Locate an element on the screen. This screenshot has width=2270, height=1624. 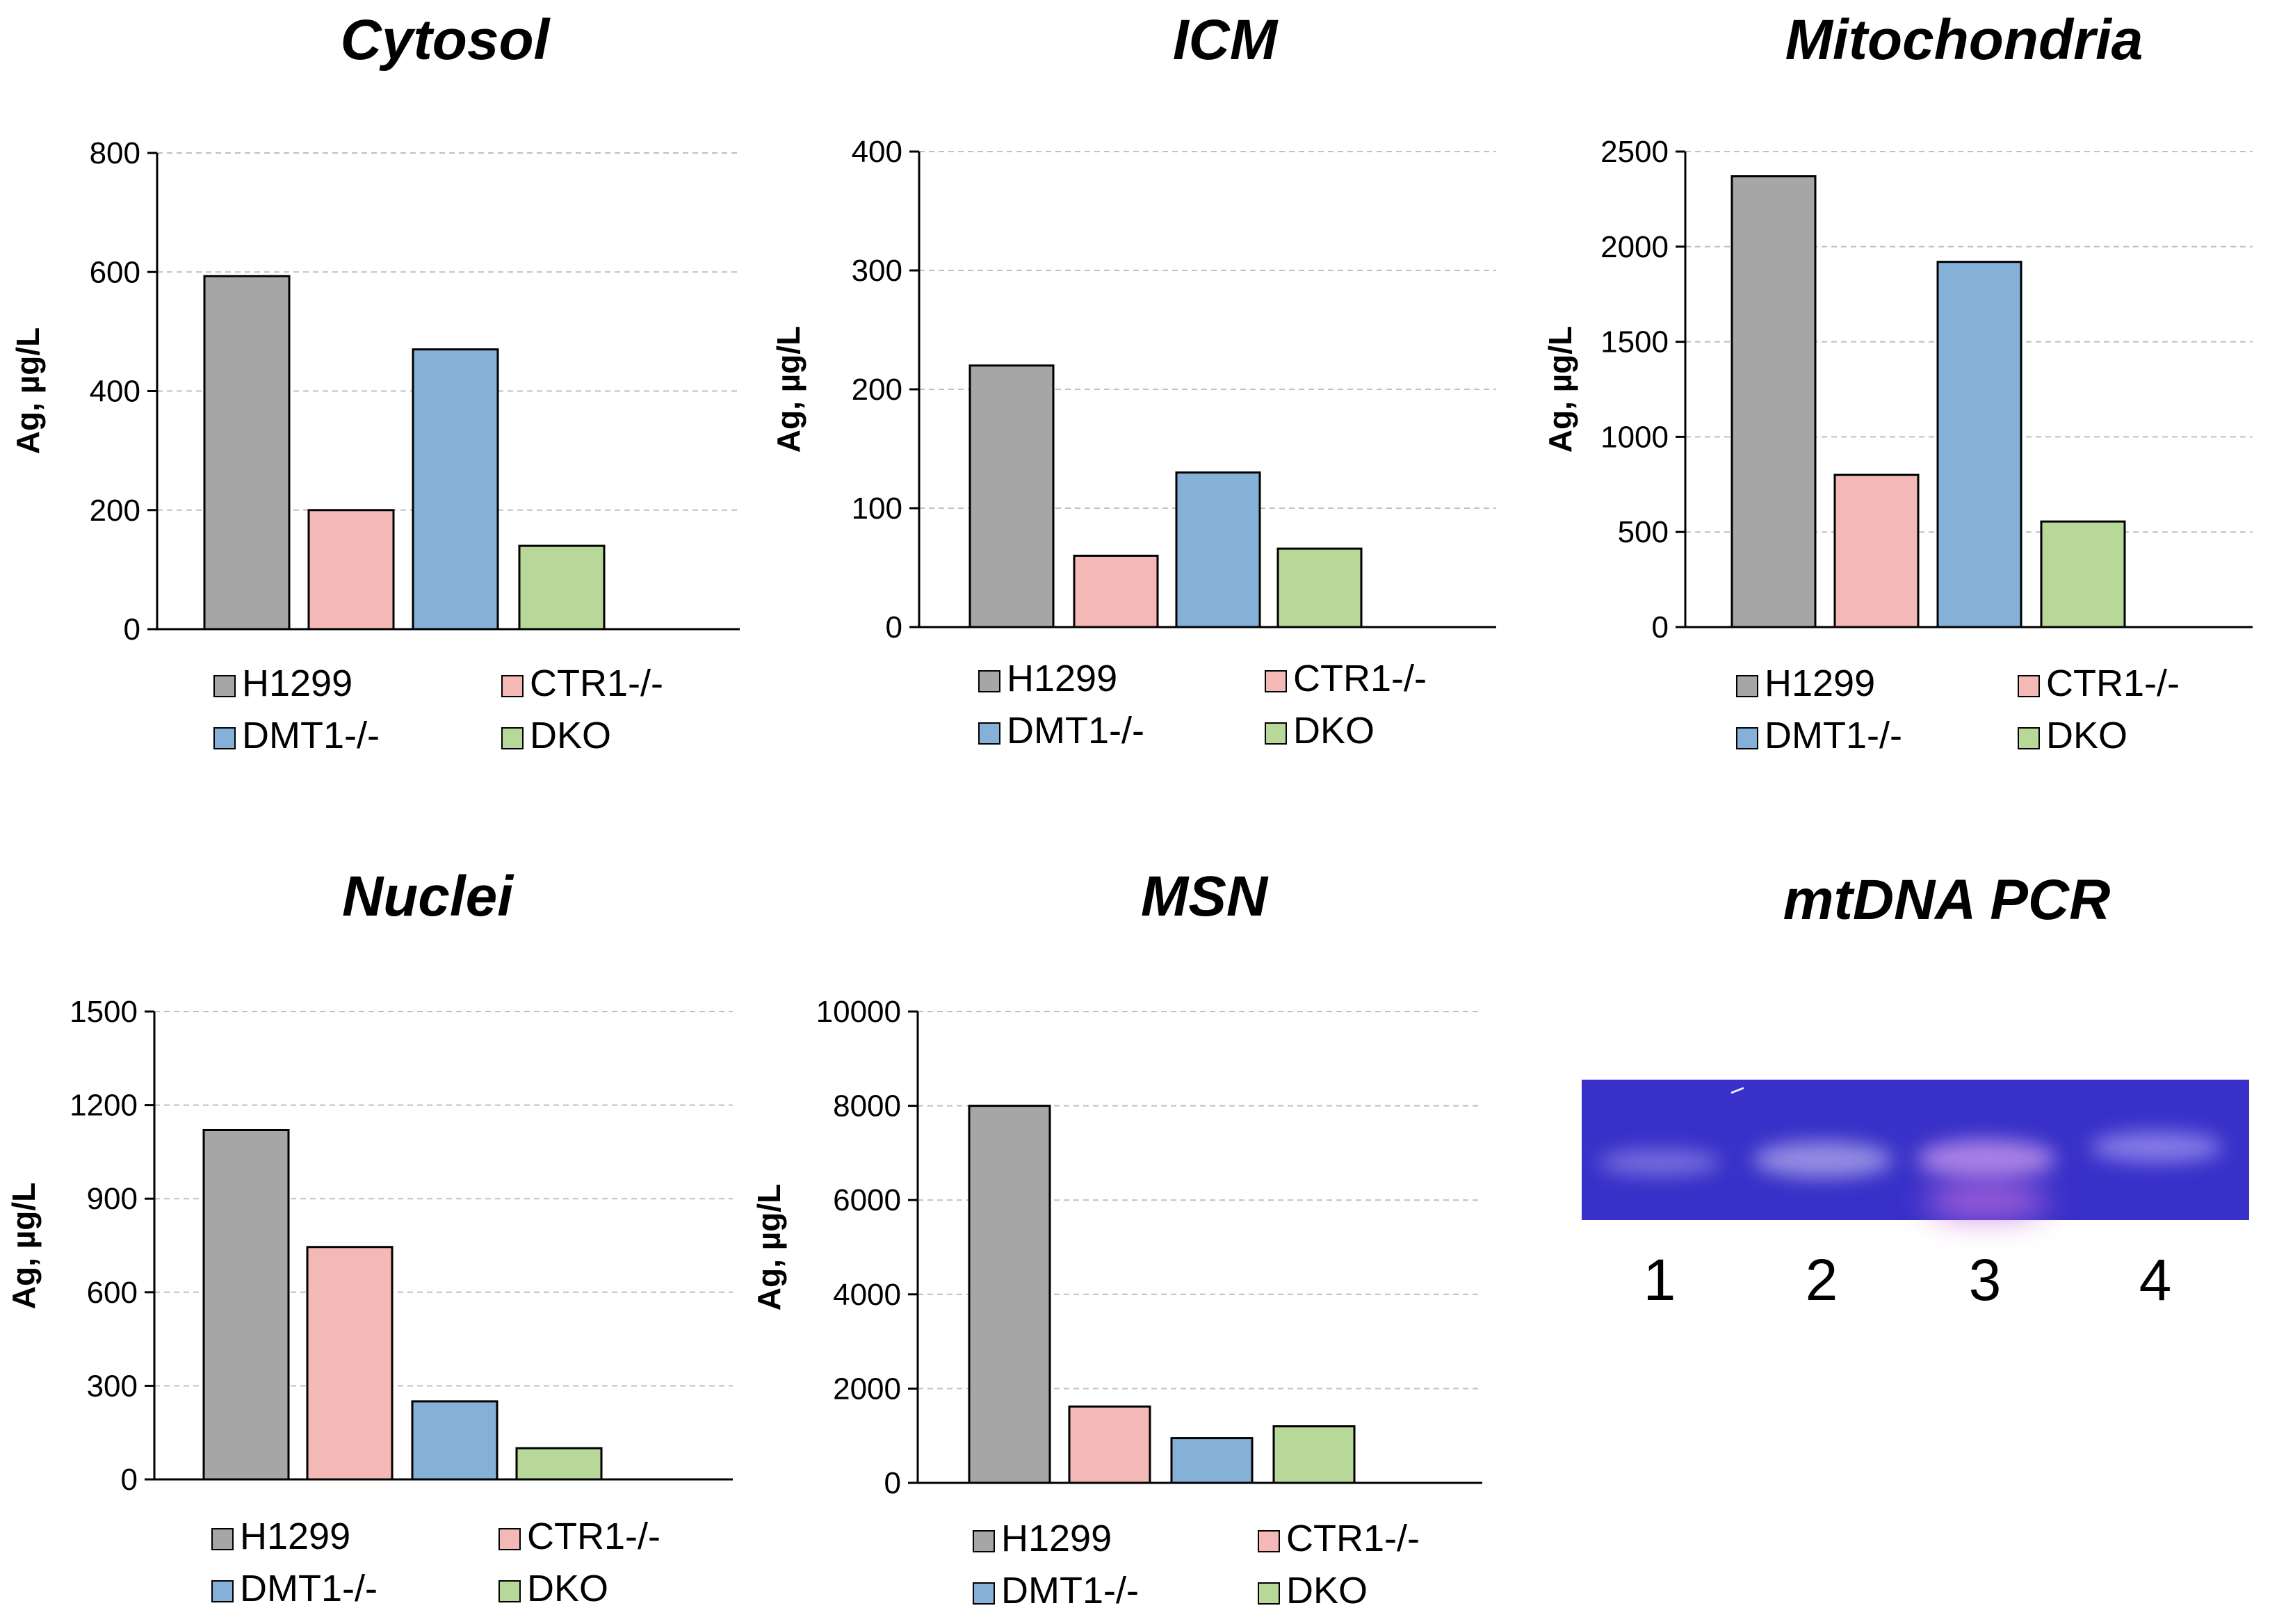
y-tick-label: 400 is located at coordinates (115, 392).